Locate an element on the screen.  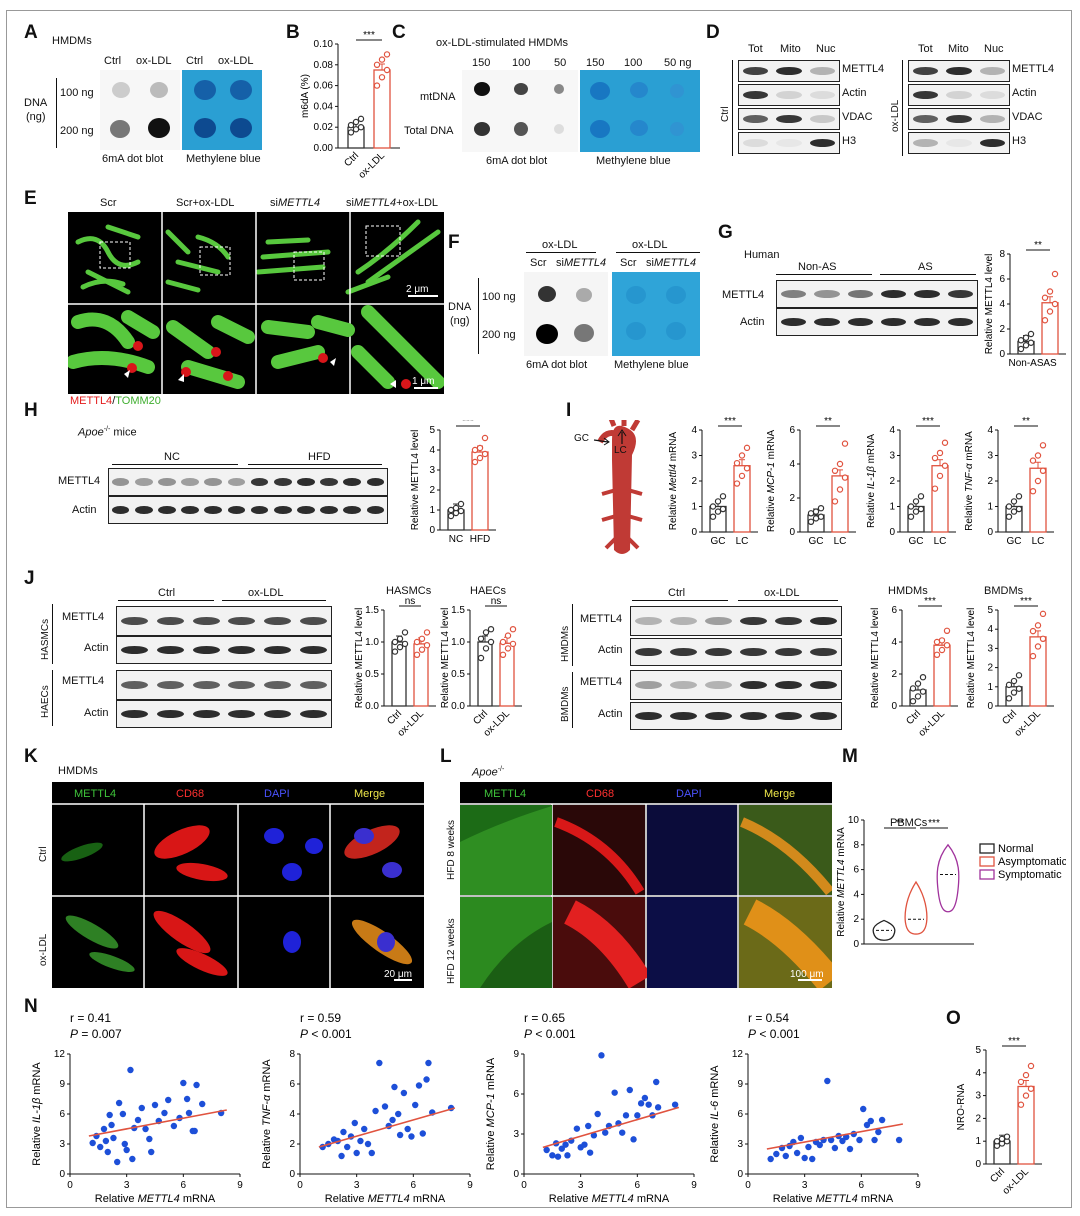
y-axis-label: Relative TNF-α mRNA is located at coordinates (969, 481).